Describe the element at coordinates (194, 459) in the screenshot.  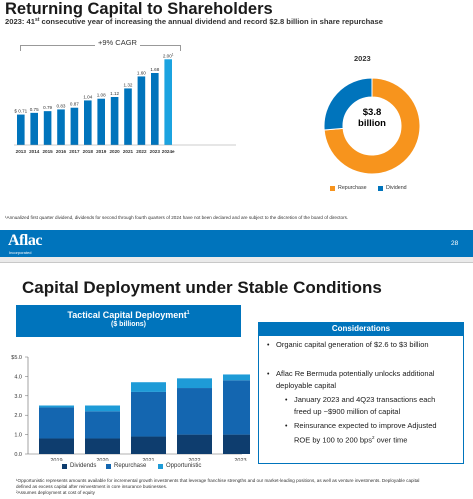
I see `x-tick-label: 2022` at that location.